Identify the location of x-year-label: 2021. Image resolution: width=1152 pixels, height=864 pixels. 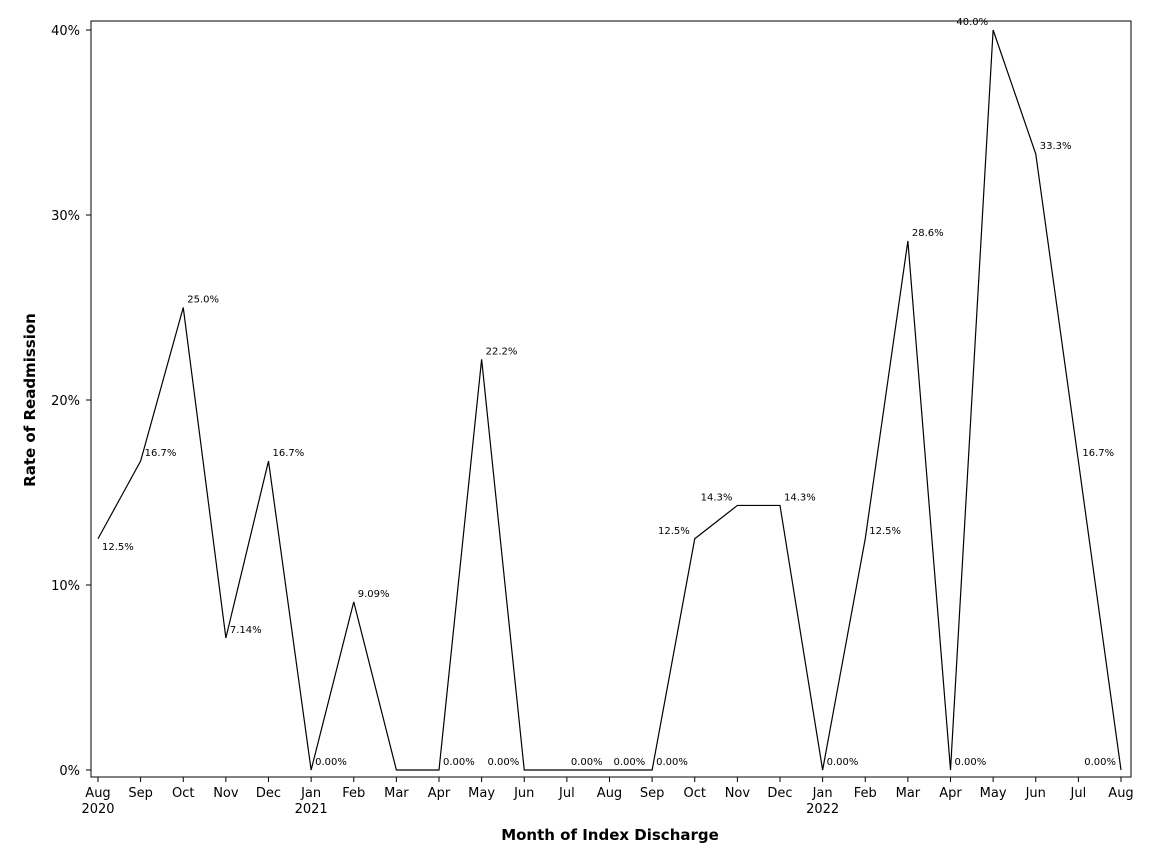
(311, 809).